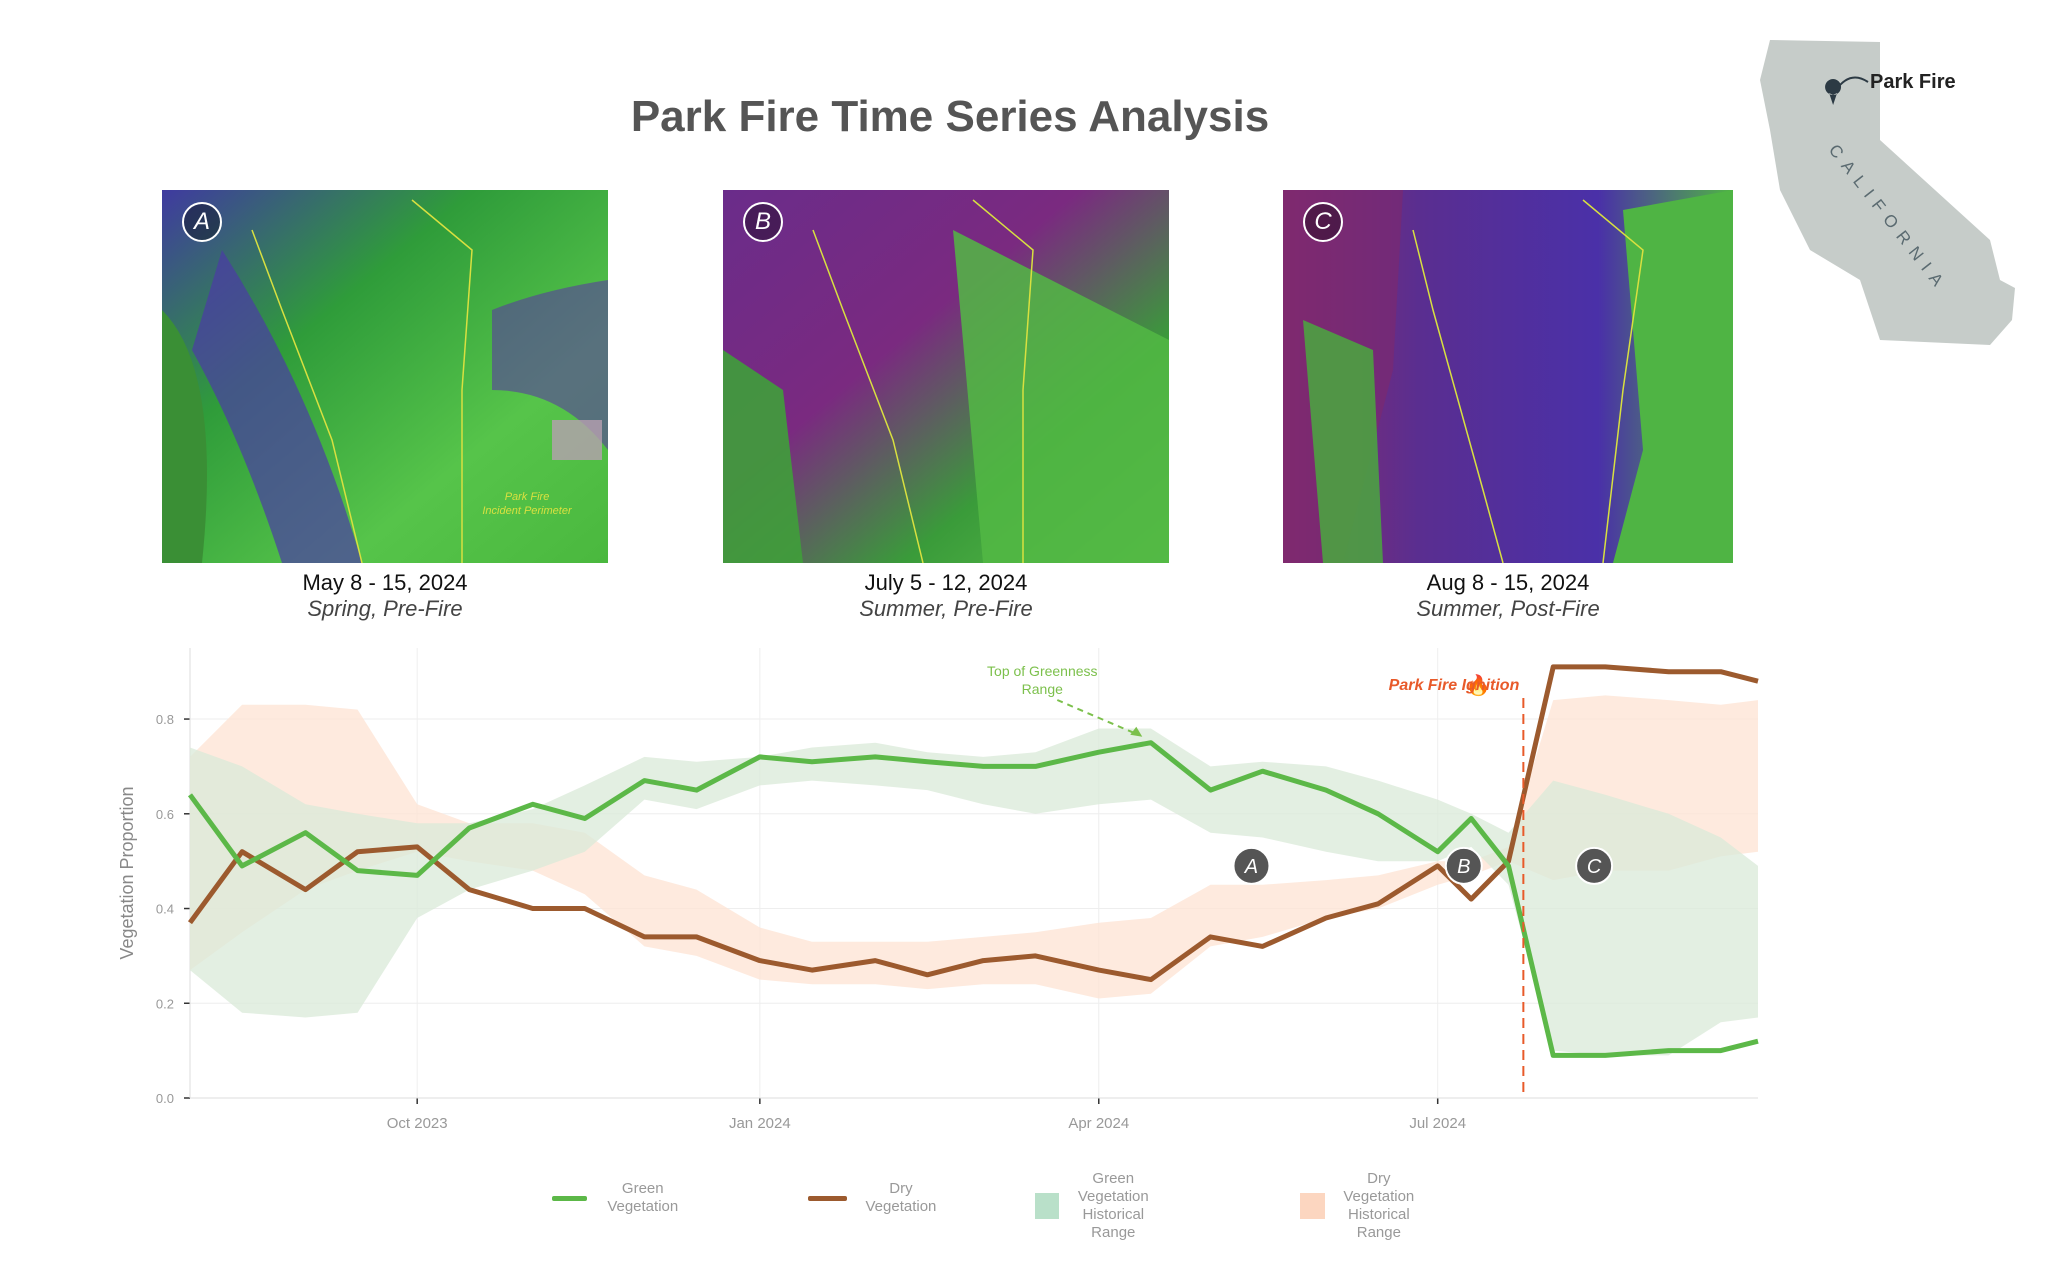  What do you see at coordinates (643, 1197) in the screenshot?
I see `legend-label: Green Vegetation` at bounding box center [643, 1197].